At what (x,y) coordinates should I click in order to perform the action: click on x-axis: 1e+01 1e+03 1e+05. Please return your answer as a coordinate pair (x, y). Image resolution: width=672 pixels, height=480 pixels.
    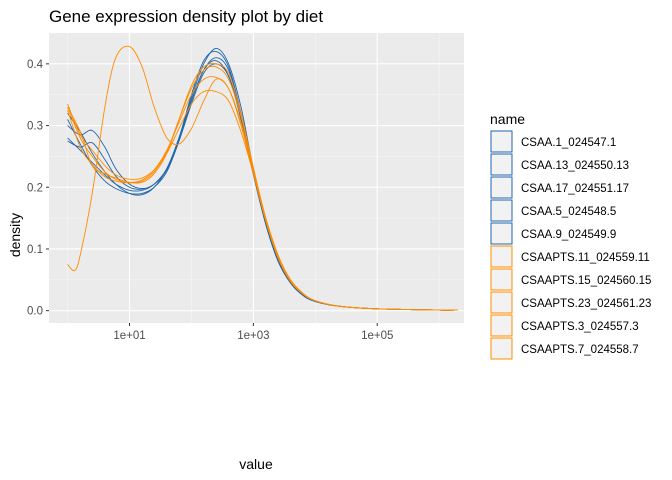
    Looking at the image, I should click on (253, 332).